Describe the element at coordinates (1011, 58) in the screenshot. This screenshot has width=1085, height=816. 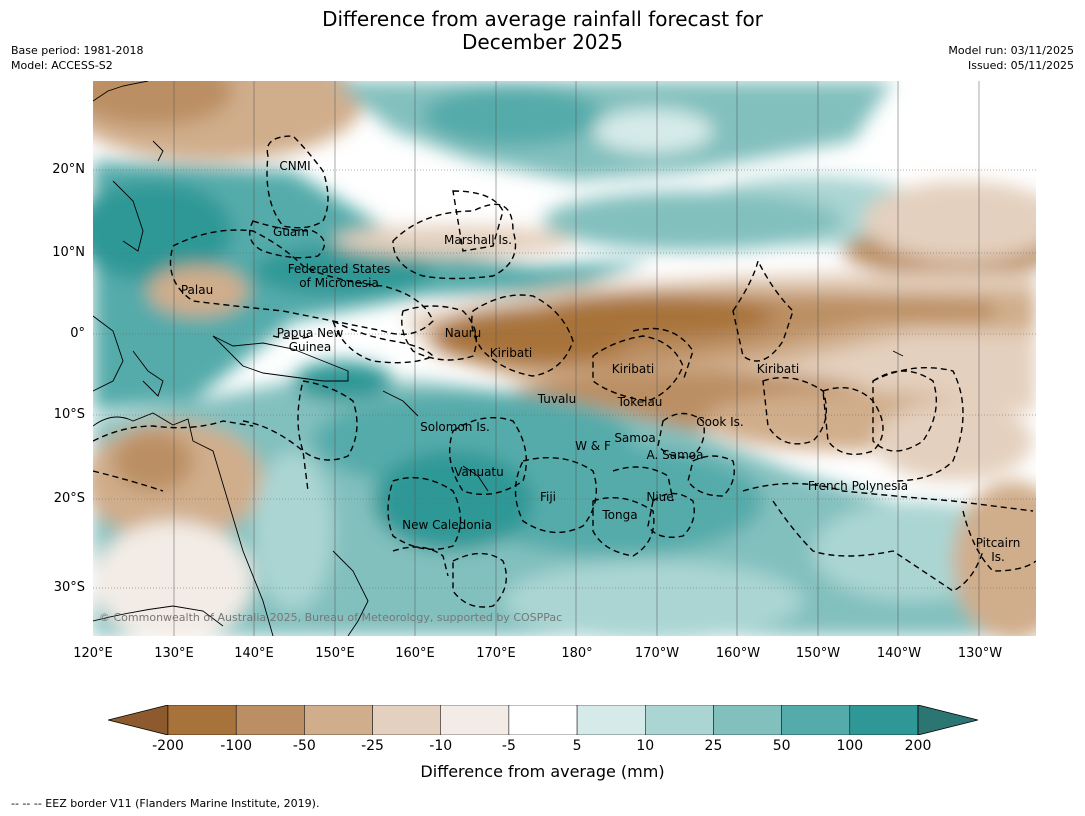
I see `meta-right: Model run: 03/11/2025 Issued: 05/11/2025` at that location.